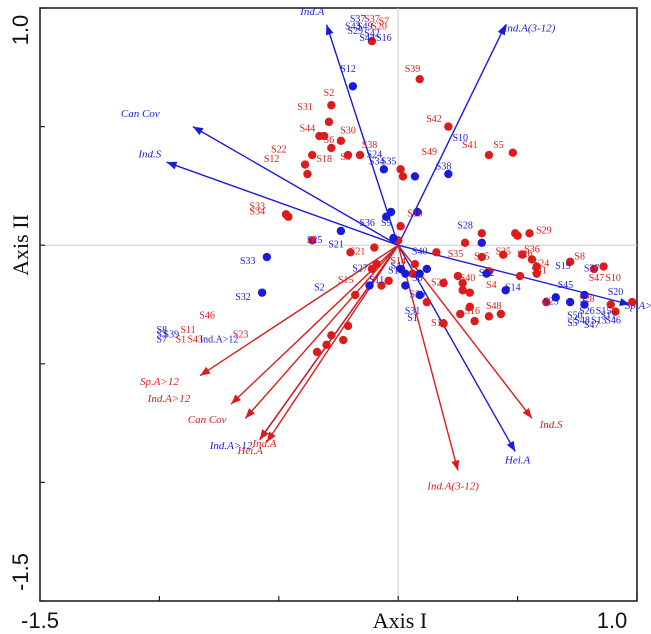  What do you see at coordinates (372, 19) in the screenshot?
I see `red-site-label: S37` at bounding box center [372, 19].